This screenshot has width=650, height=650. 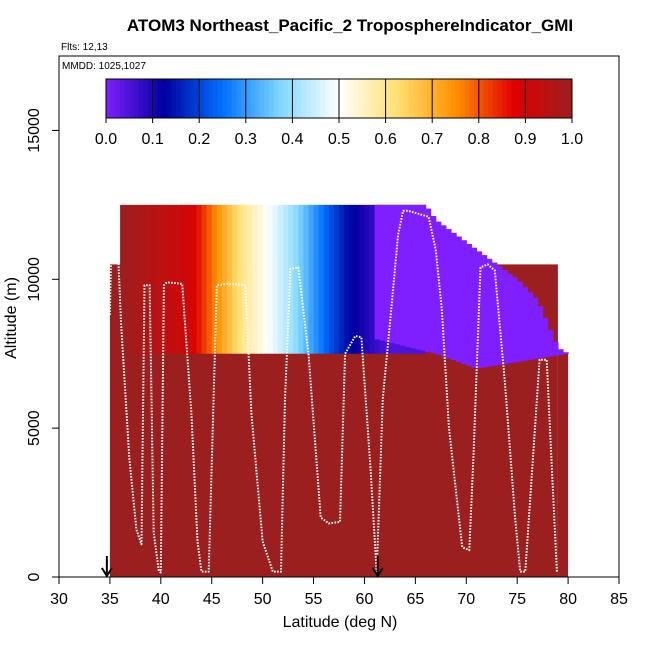 What do you see at coordinates (199, 139) in the screenshot?
I see `colorbar-tick-label: 0.2` at bounding box center [199, 139].